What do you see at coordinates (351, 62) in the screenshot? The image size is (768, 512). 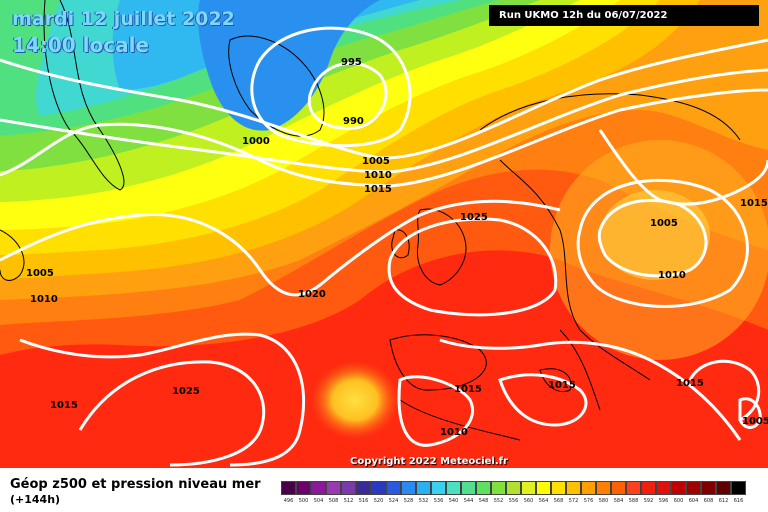 I see `isobar-label: 995` at bounding box center [351, 62].